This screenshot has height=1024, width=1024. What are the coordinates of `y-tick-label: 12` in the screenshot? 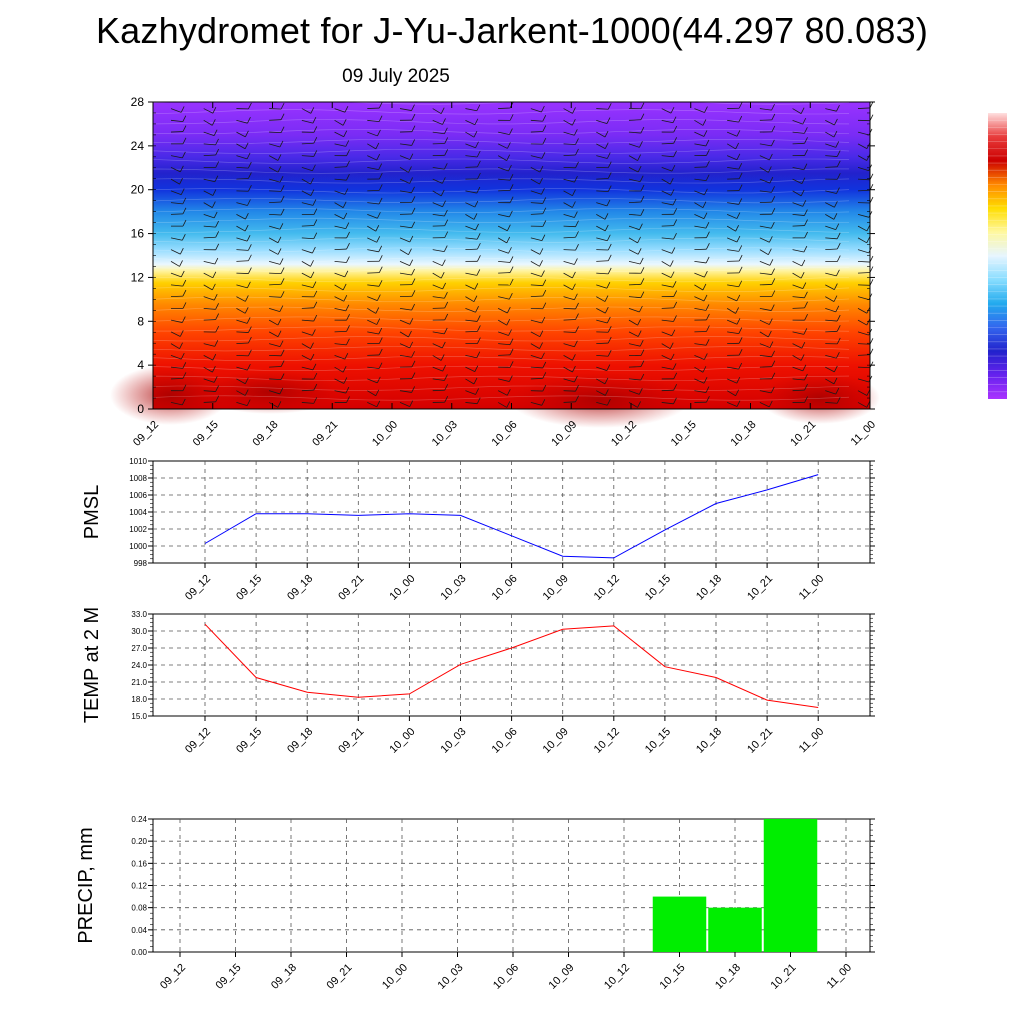 It's located at (138, 277).